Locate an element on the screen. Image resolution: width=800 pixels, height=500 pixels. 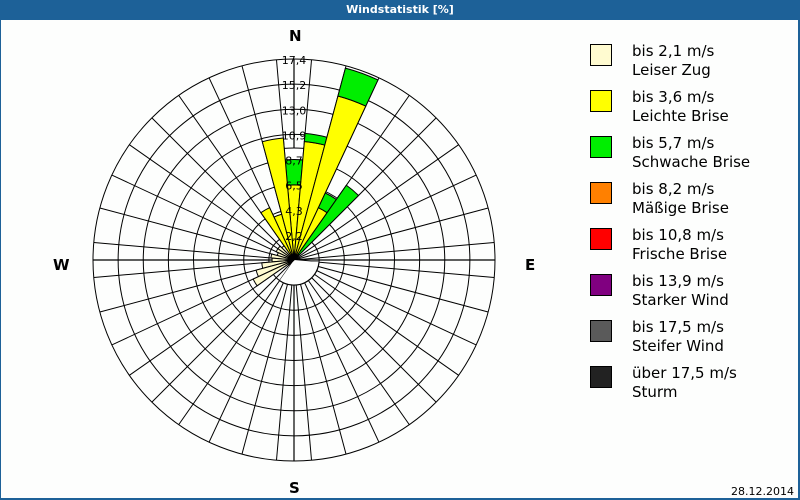
legend-range: bis 2,1 m/s is located at coordinates (673, 51).